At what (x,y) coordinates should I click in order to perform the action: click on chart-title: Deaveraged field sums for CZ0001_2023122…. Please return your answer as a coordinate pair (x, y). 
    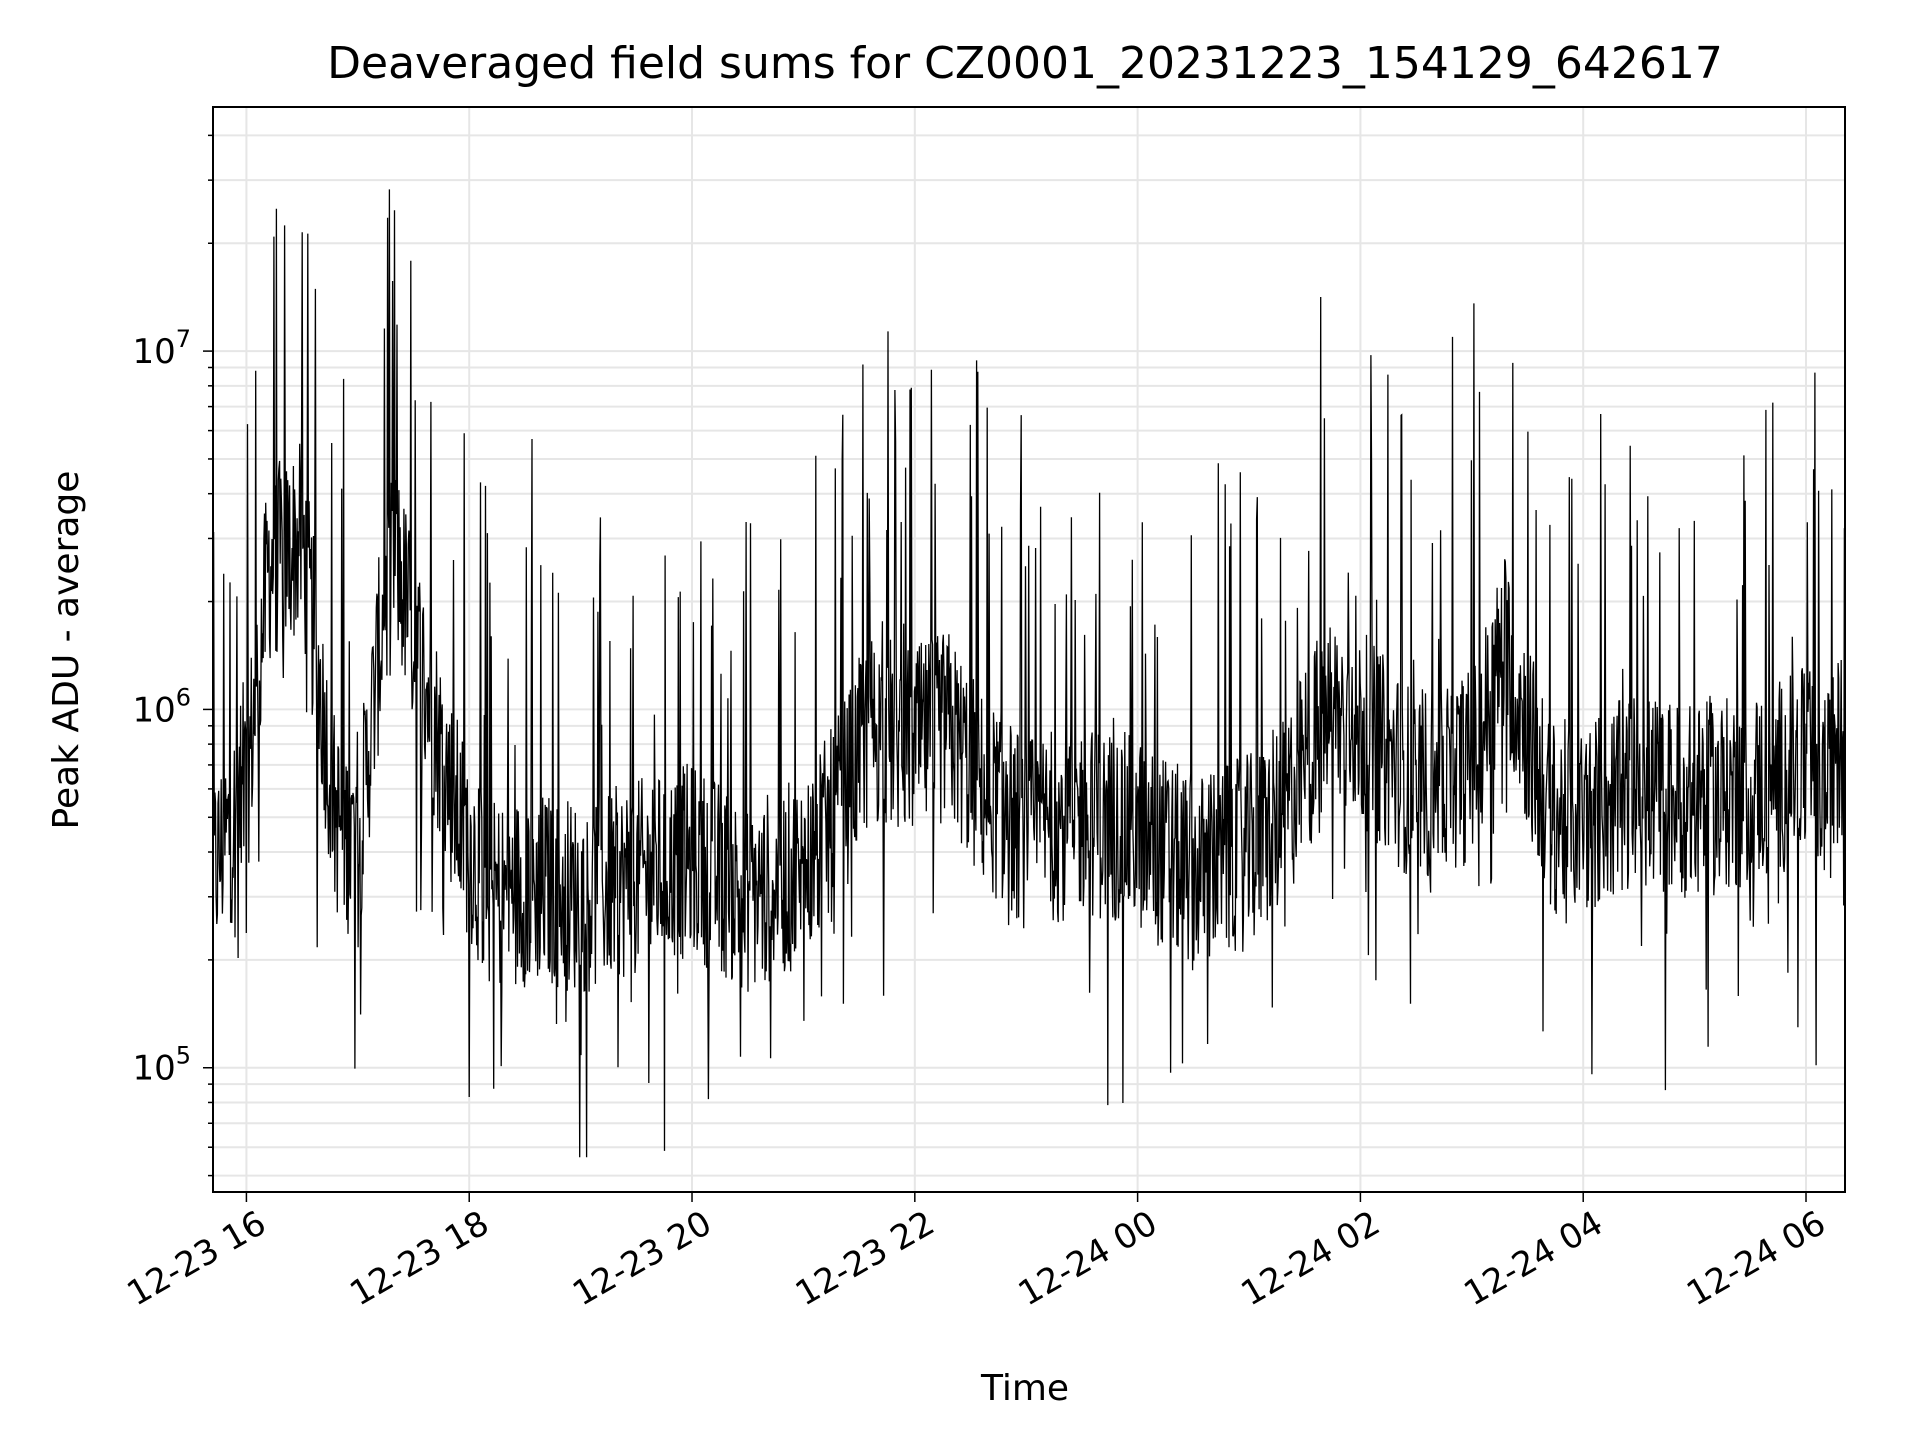
    Looking at the image, I should click on (1025, 63).